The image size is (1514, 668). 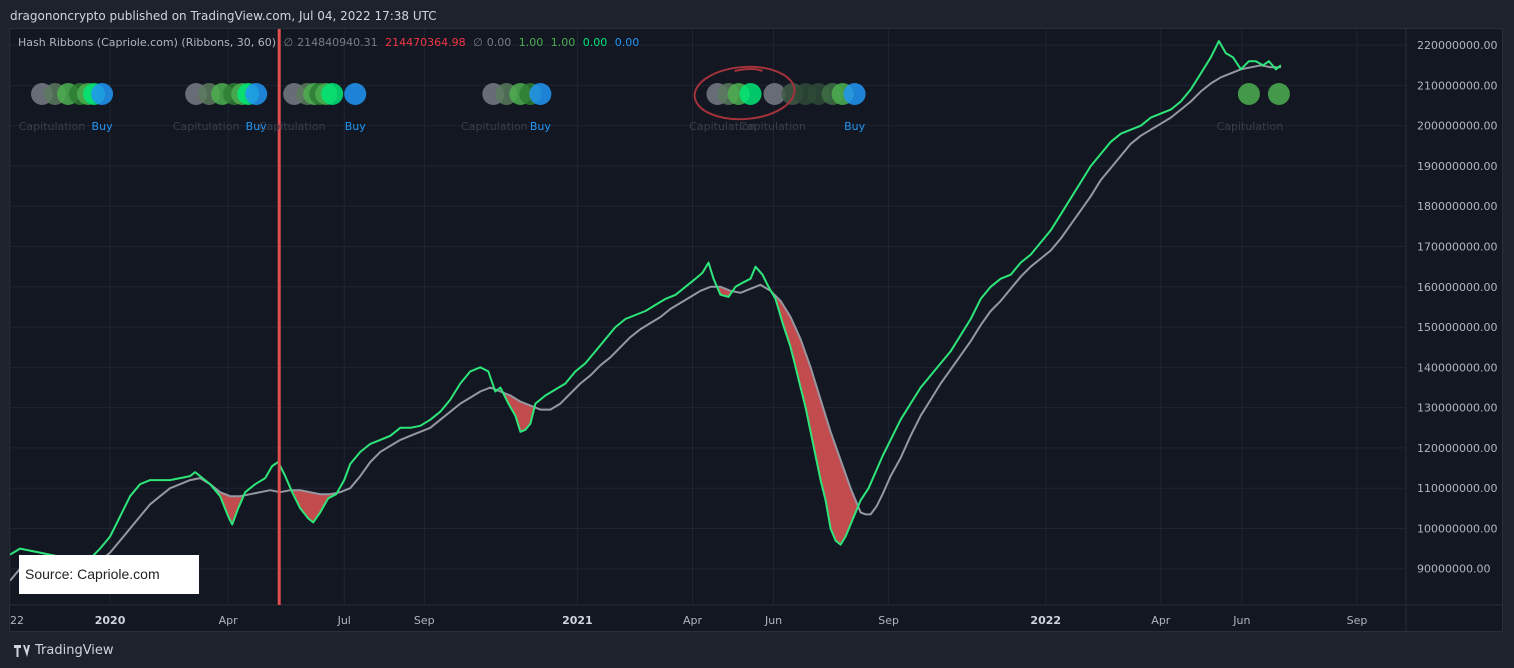 I want to click on x-tick-label: 2022, so click(x=1045, y=620).